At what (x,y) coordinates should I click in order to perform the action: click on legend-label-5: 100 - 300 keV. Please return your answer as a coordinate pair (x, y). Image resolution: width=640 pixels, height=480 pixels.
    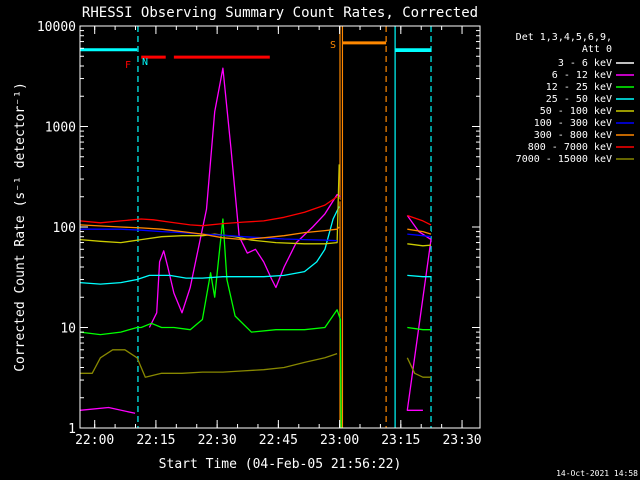
    Looking at the image, I should click on (573, 123).